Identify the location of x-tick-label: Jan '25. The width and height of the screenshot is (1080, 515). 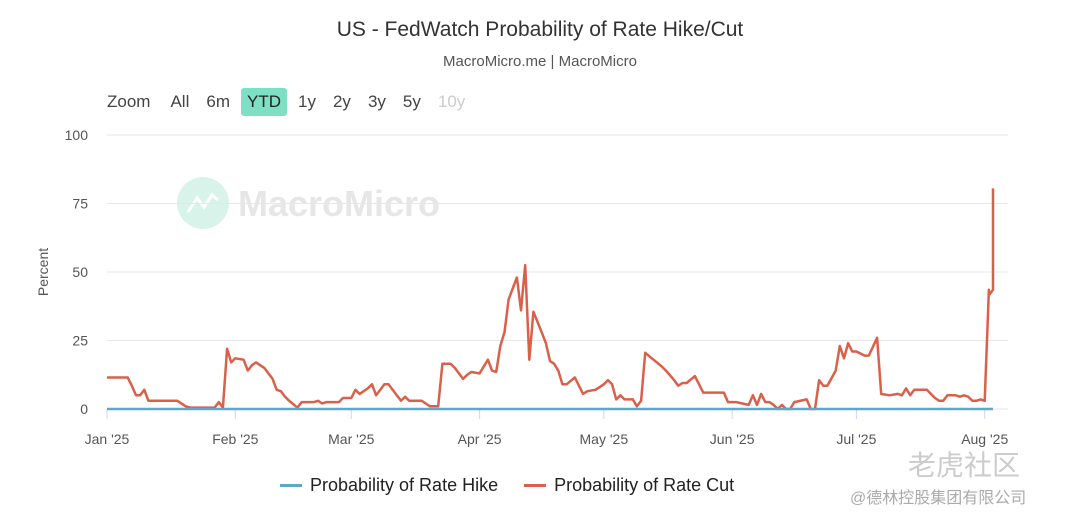
(107, 439).